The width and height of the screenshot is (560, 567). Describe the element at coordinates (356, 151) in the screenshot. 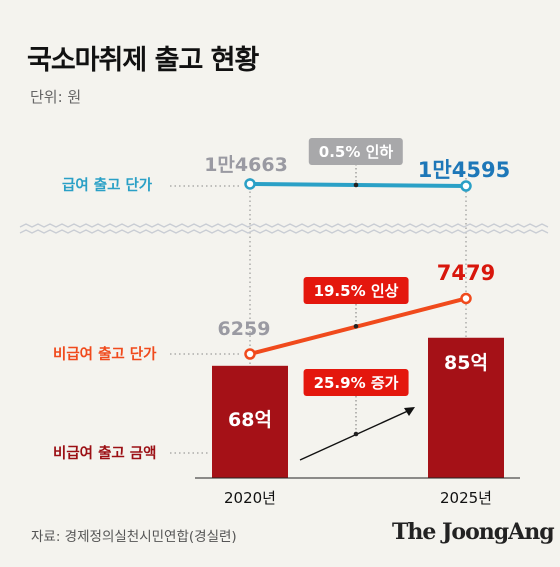

I see `change-pill-reimbursed: 0.5% 인하` at that location.